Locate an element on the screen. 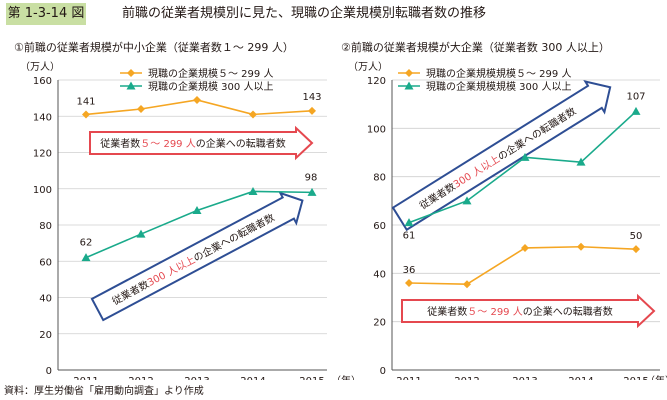 This screenshot has height=400, width=667. figure-header: 第 1-3-14 図 前職の従業者規模別に見た、現職の企業規模別転職者数の推移 is located at coordinates (333, 15).